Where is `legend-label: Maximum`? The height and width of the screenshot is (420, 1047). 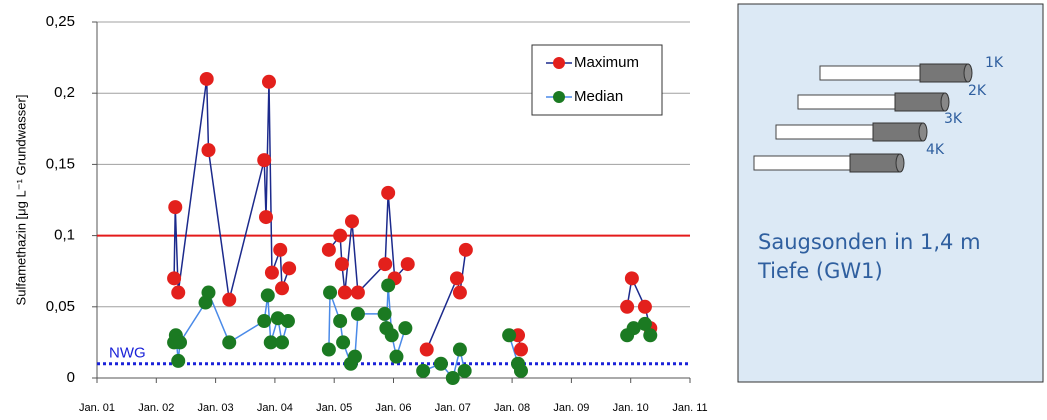
legend-label: Maximum is located at coordinates (606, 62).